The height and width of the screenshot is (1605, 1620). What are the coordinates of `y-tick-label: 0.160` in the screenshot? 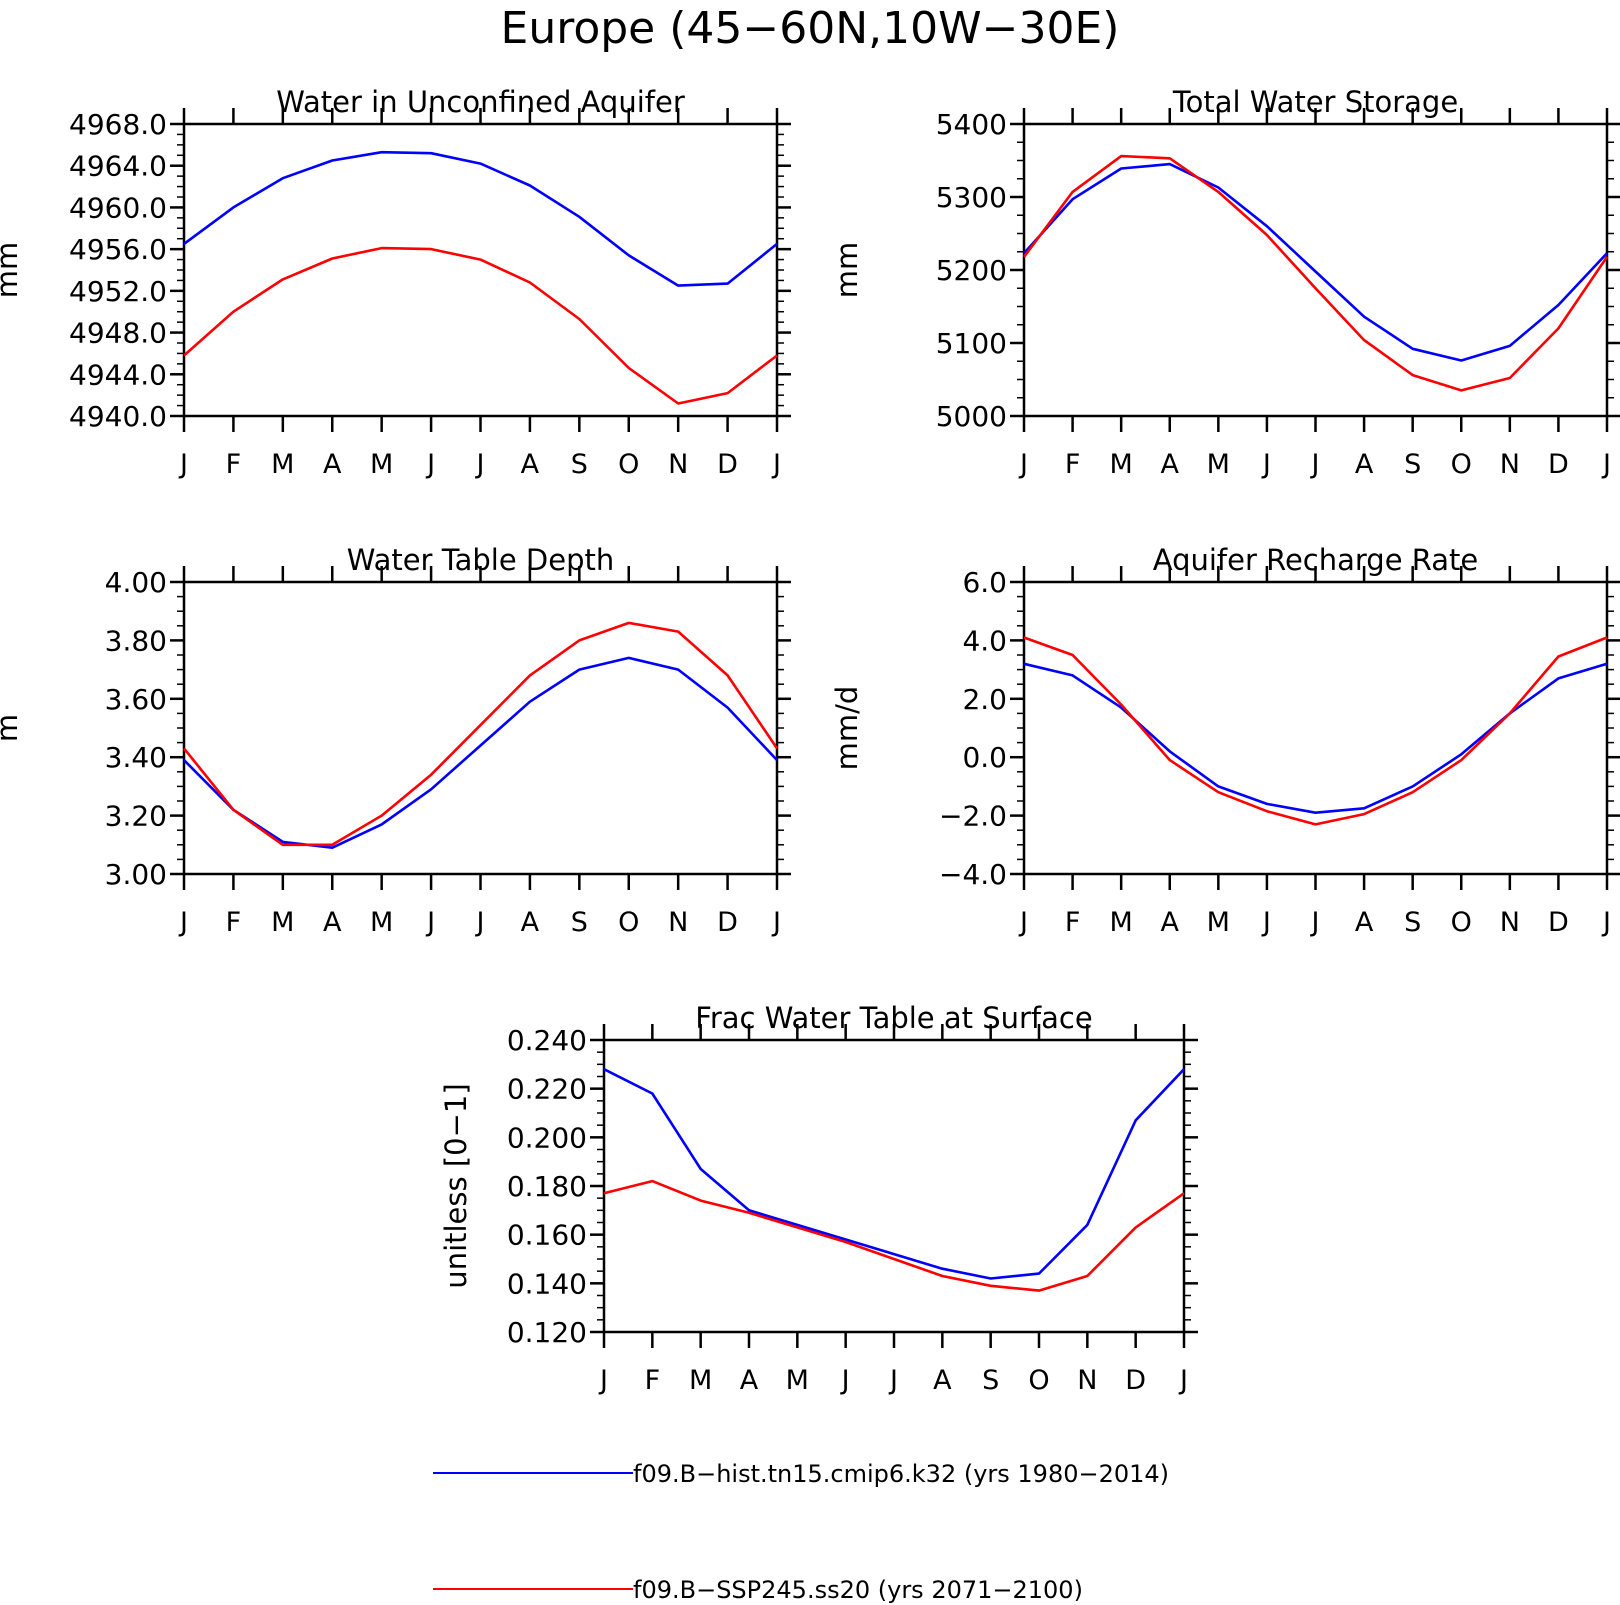 It's located at (547, 1235).